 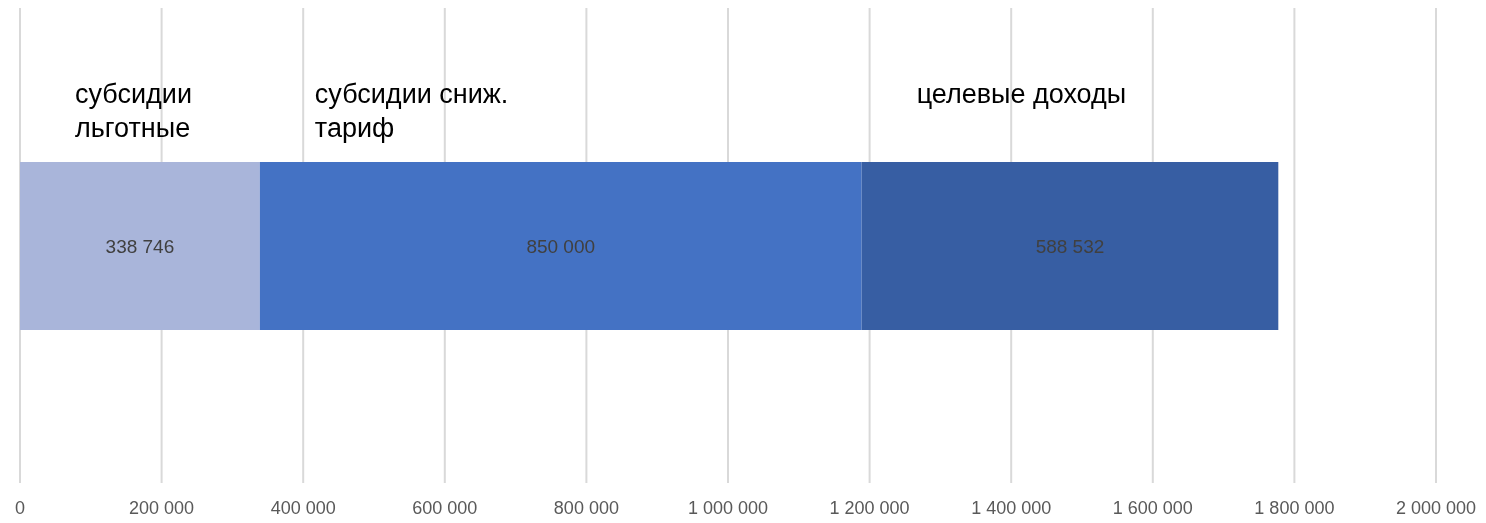 I want to click on series-label: субсидии сниж. тариф, so click(x=411, y=111).